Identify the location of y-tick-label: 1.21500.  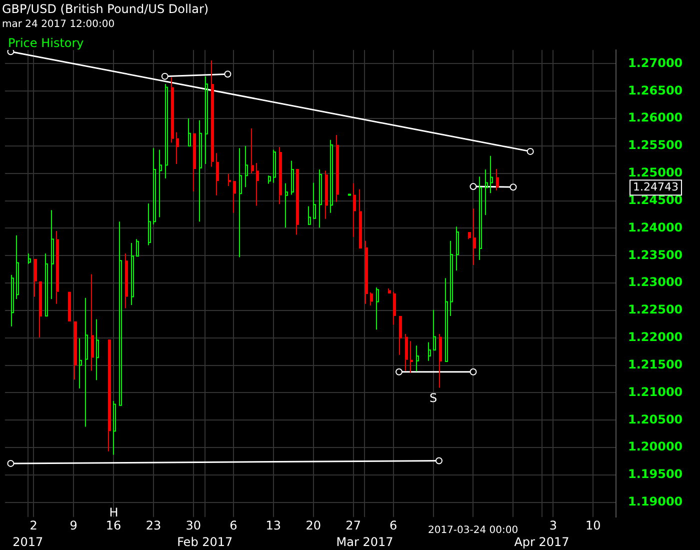
(655, 364).